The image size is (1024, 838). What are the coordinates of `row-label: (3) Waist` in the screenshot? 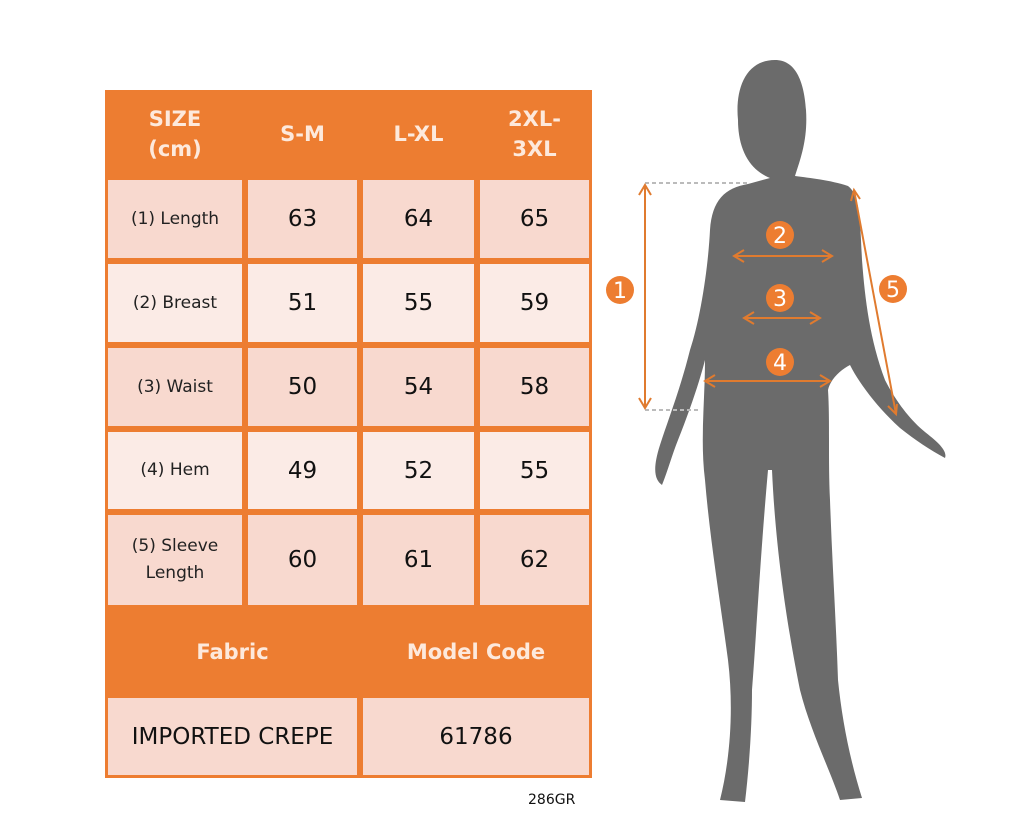 It's located at (175, 387).